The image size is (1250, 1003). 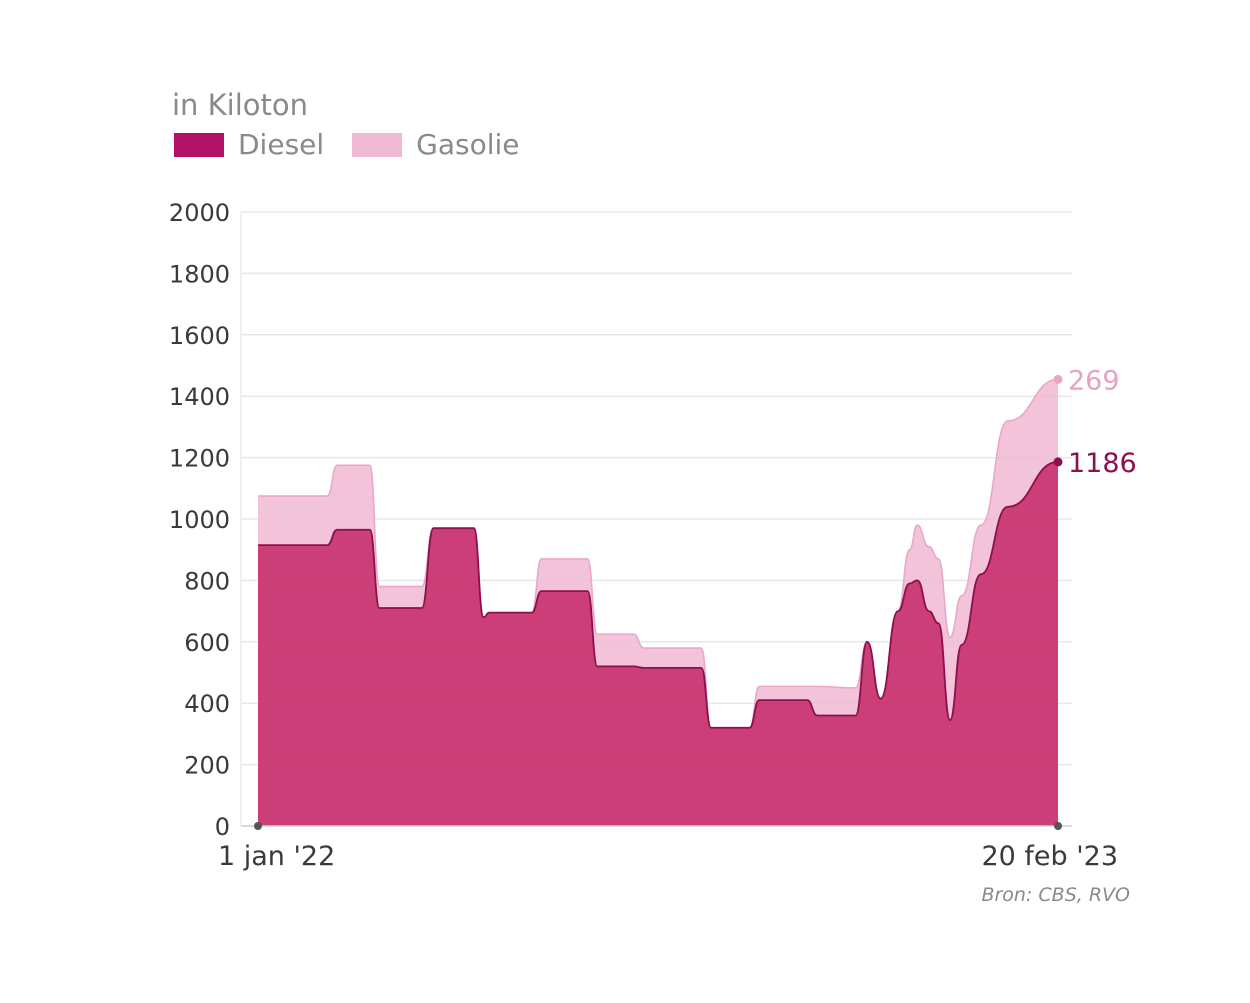 I want to click on y-tick-label-1800: 1800, so click(x=199, y=274).